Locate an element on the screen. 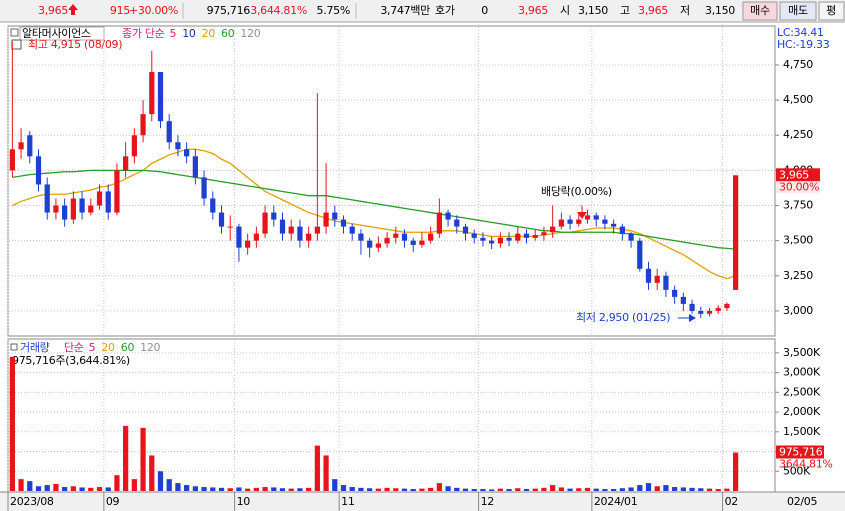 The width and height of the screenshot is (845, 511). volume-title: 거래량 is located at coordinates (35, 347).